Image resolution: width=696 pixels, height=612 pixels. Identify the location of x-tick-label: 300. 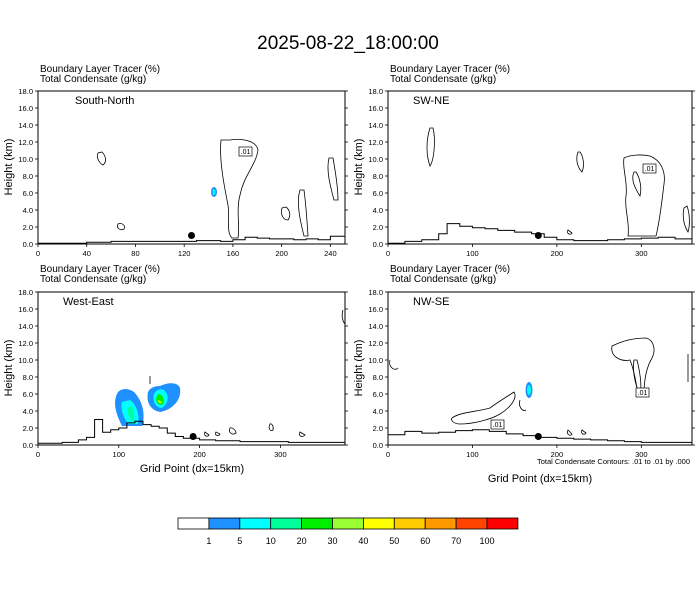
(280, 454).